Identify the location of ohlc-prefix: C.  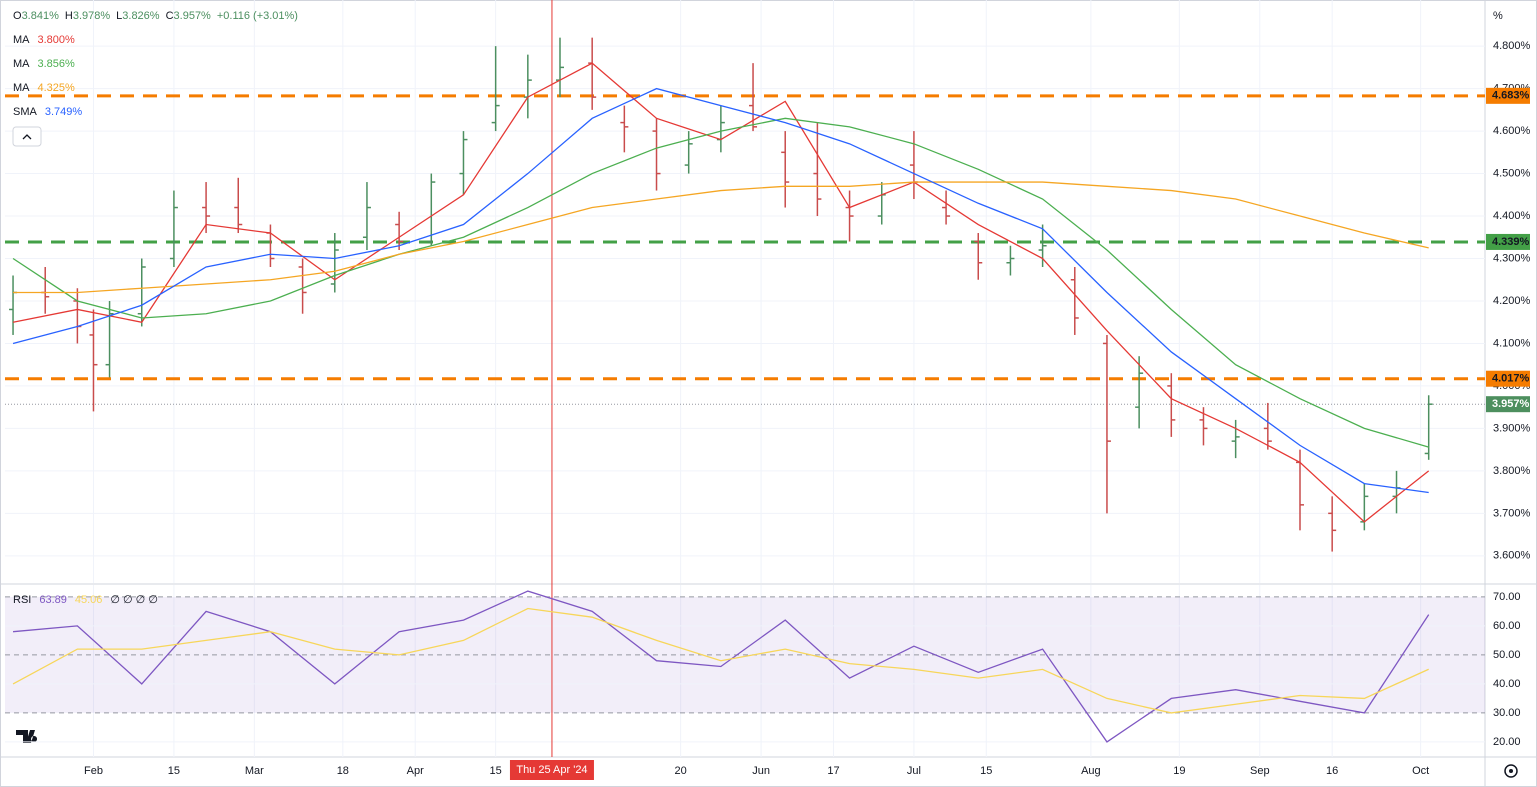
(170, 16).